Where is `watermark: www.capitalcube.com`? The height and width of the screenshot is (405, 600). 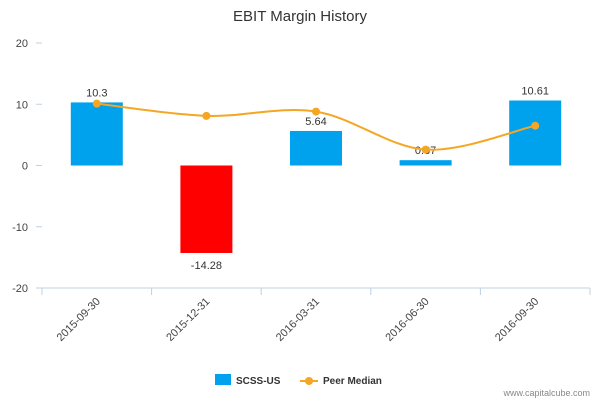
watermark: www.capitalcube.com is located at coordinates (546, 393).